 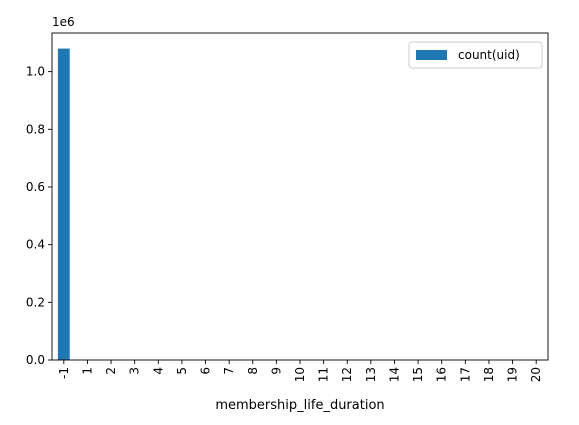 I want to click on x-tick-label-5: 5, so click(x=182, y=371).